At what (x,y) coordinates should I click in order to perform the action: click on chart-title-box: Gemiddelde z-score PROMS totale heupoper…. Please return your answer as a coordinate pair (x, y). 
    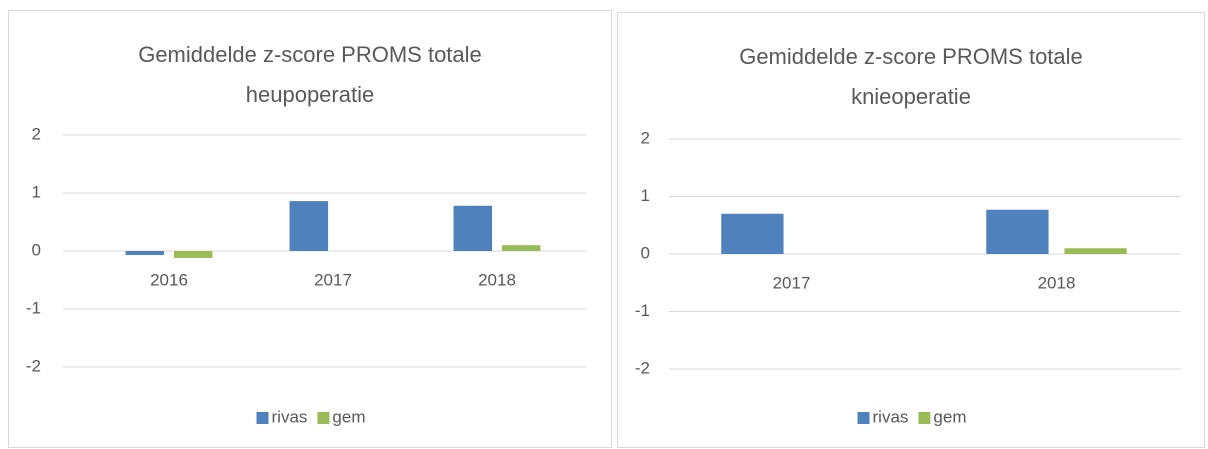
    Looking at the image, I should click on (310, 75).